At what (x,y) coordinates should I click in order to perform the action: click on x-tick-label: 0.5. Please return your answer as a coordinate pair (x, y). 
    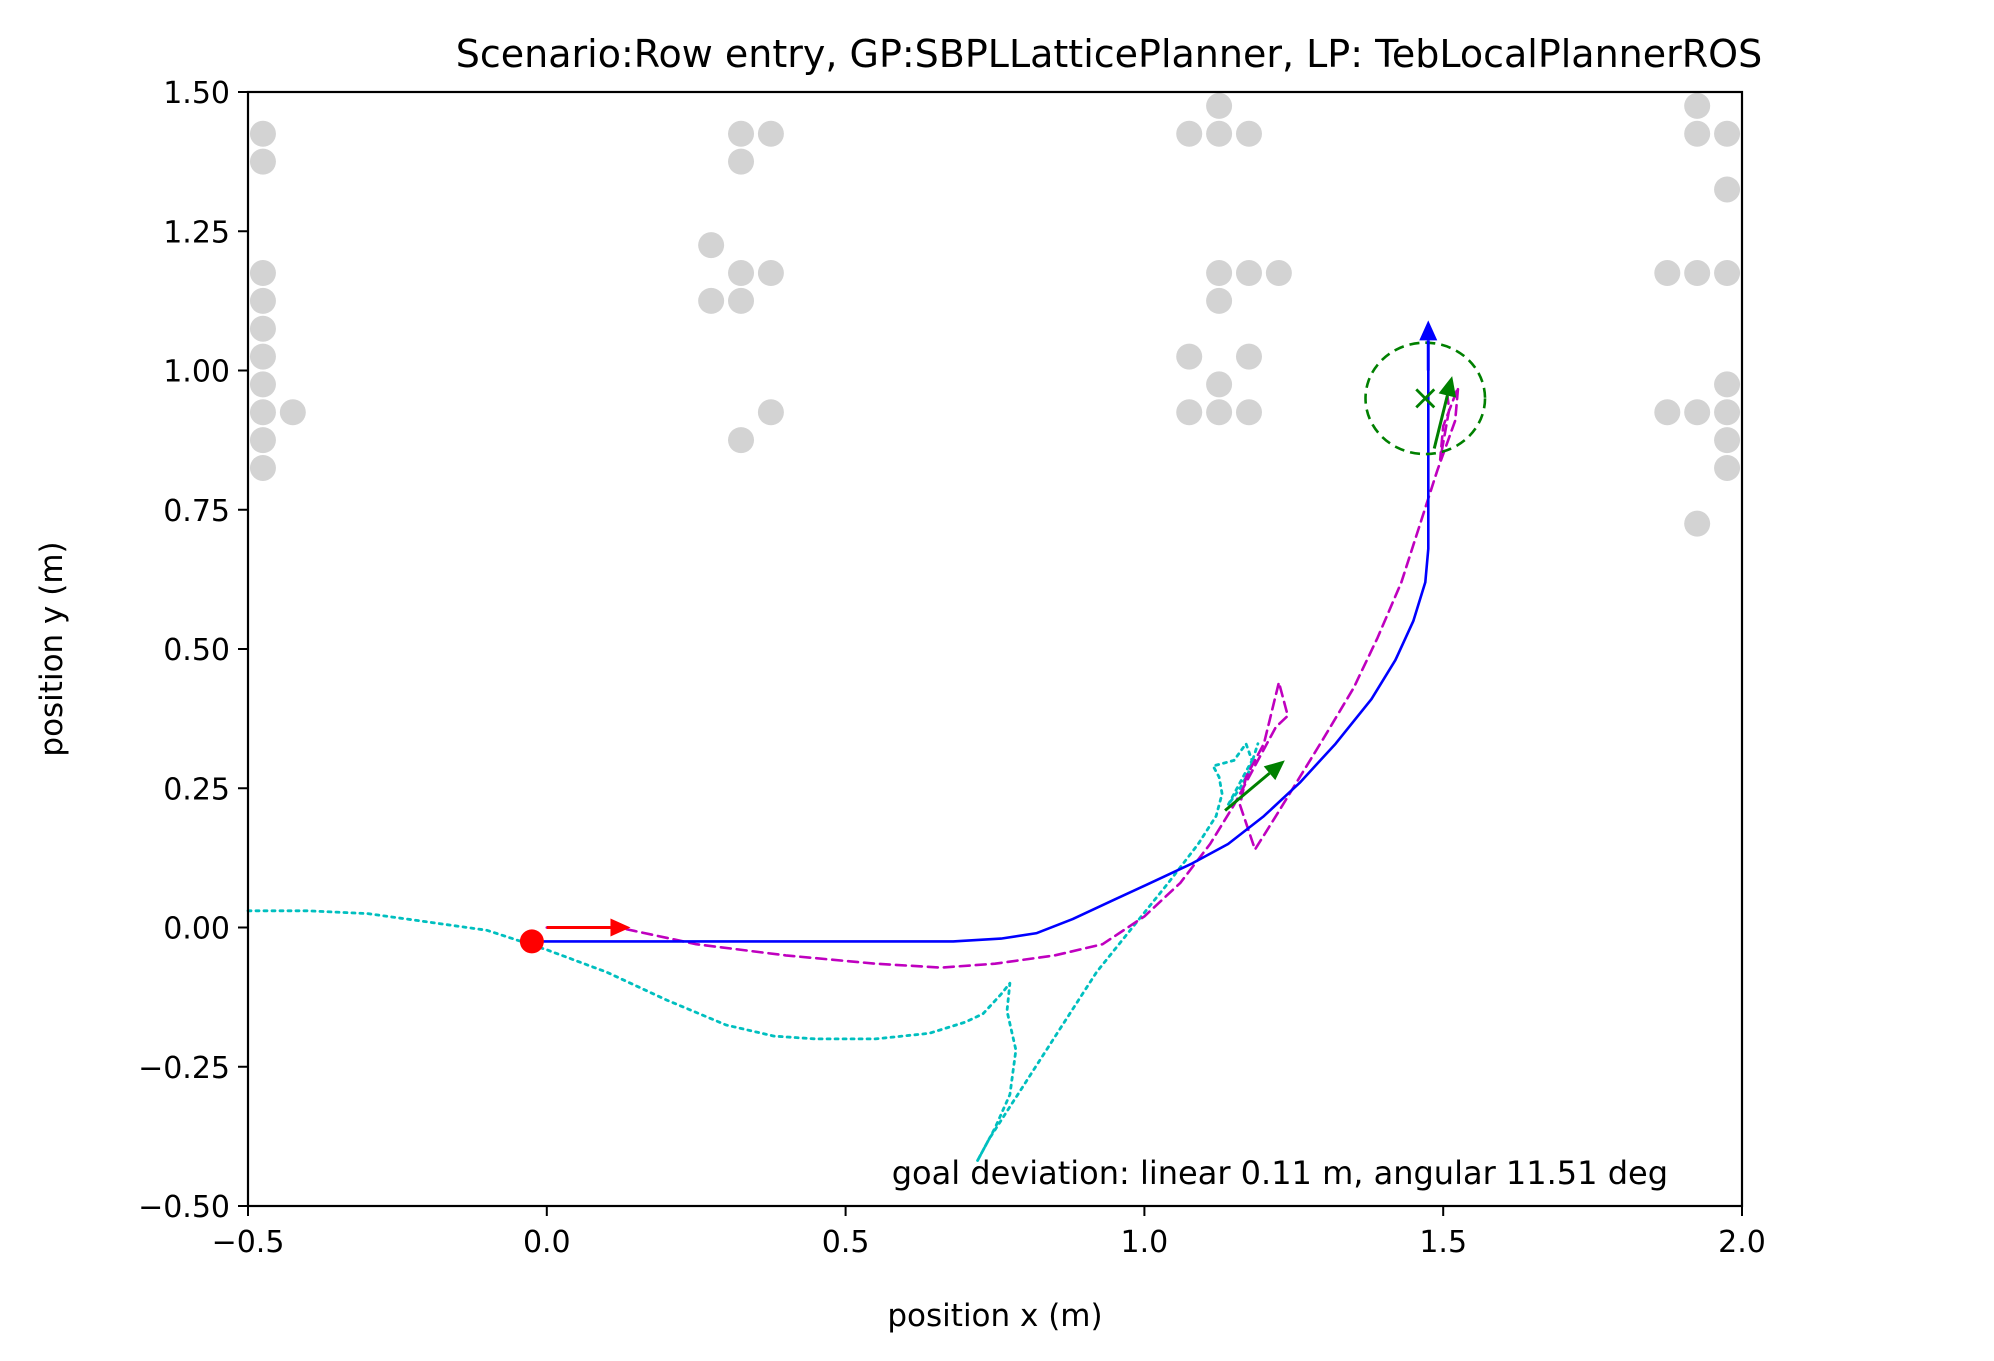
    Looking at the image, I should click on (846, 1242).